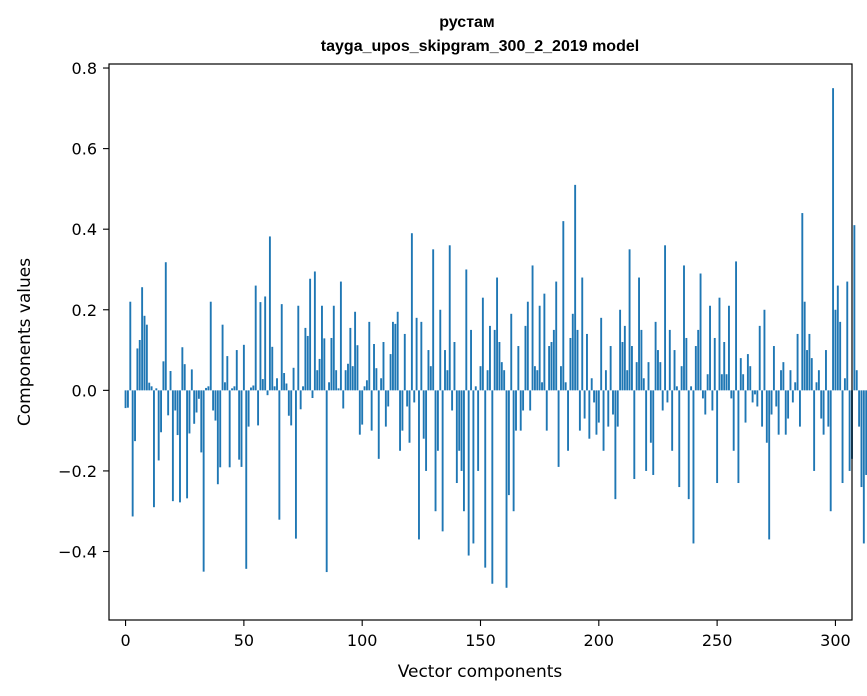 The height and width of the screenshot is (696, 867). I want to click on y-axis-label: Components values, so click(25, 342).